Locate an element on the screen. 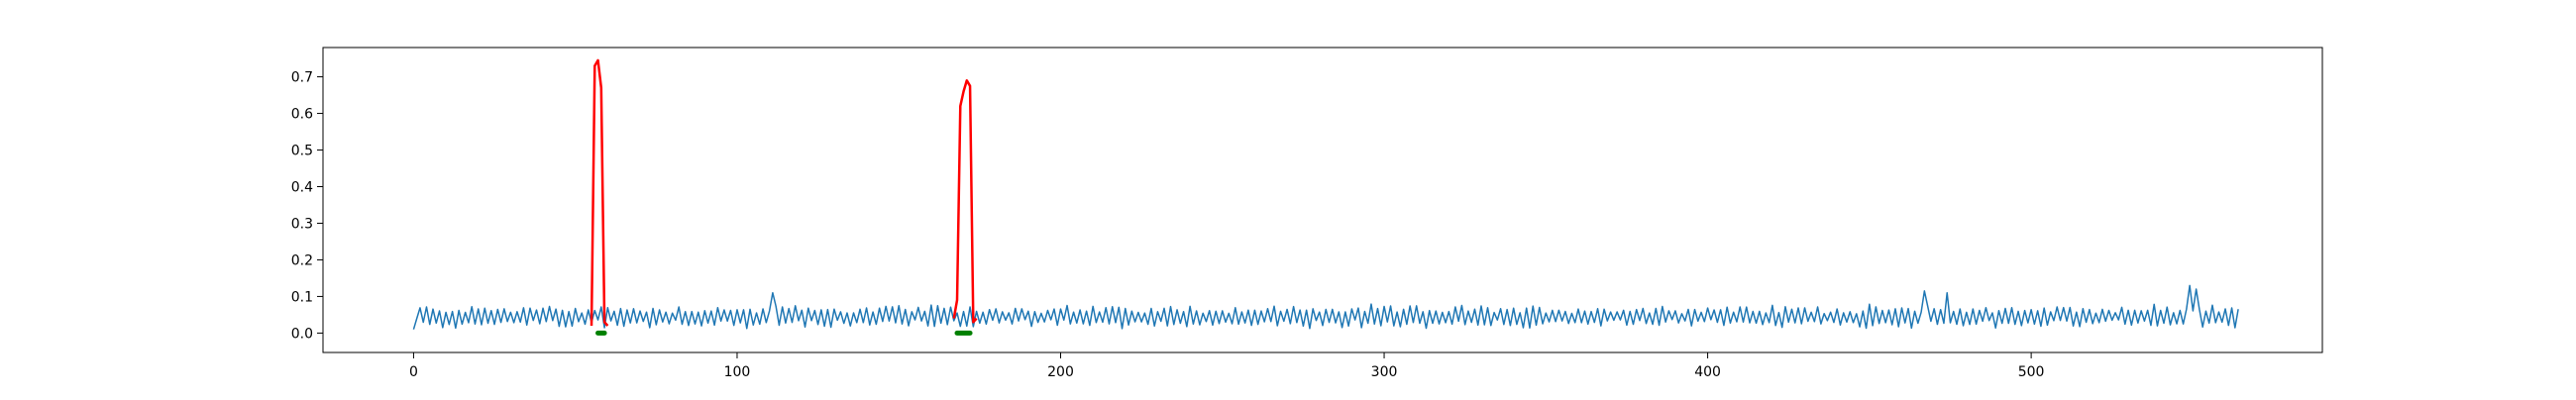 Image resolution: width=2576 pixels, height=400 pixels. x-tick-label: 100 is located at coordinates (737, 372).